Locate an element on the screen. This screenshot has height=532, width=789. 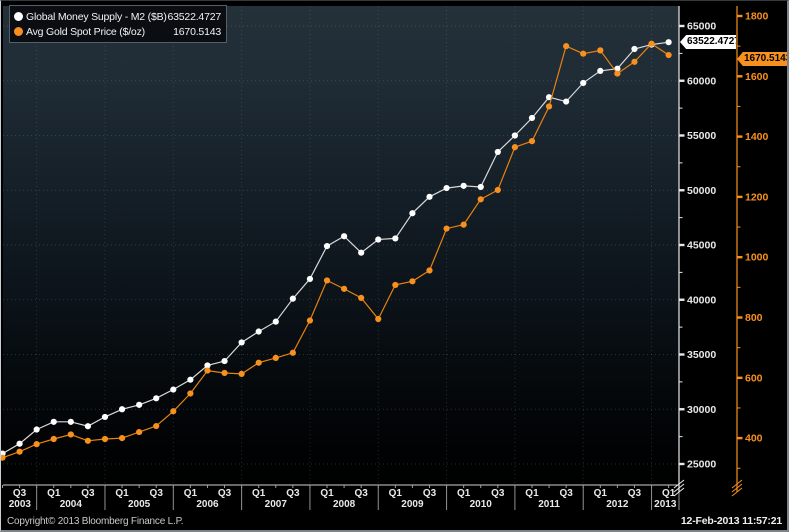
gold-axis-tick-label: 1000 is located at coordinates (757, 258).